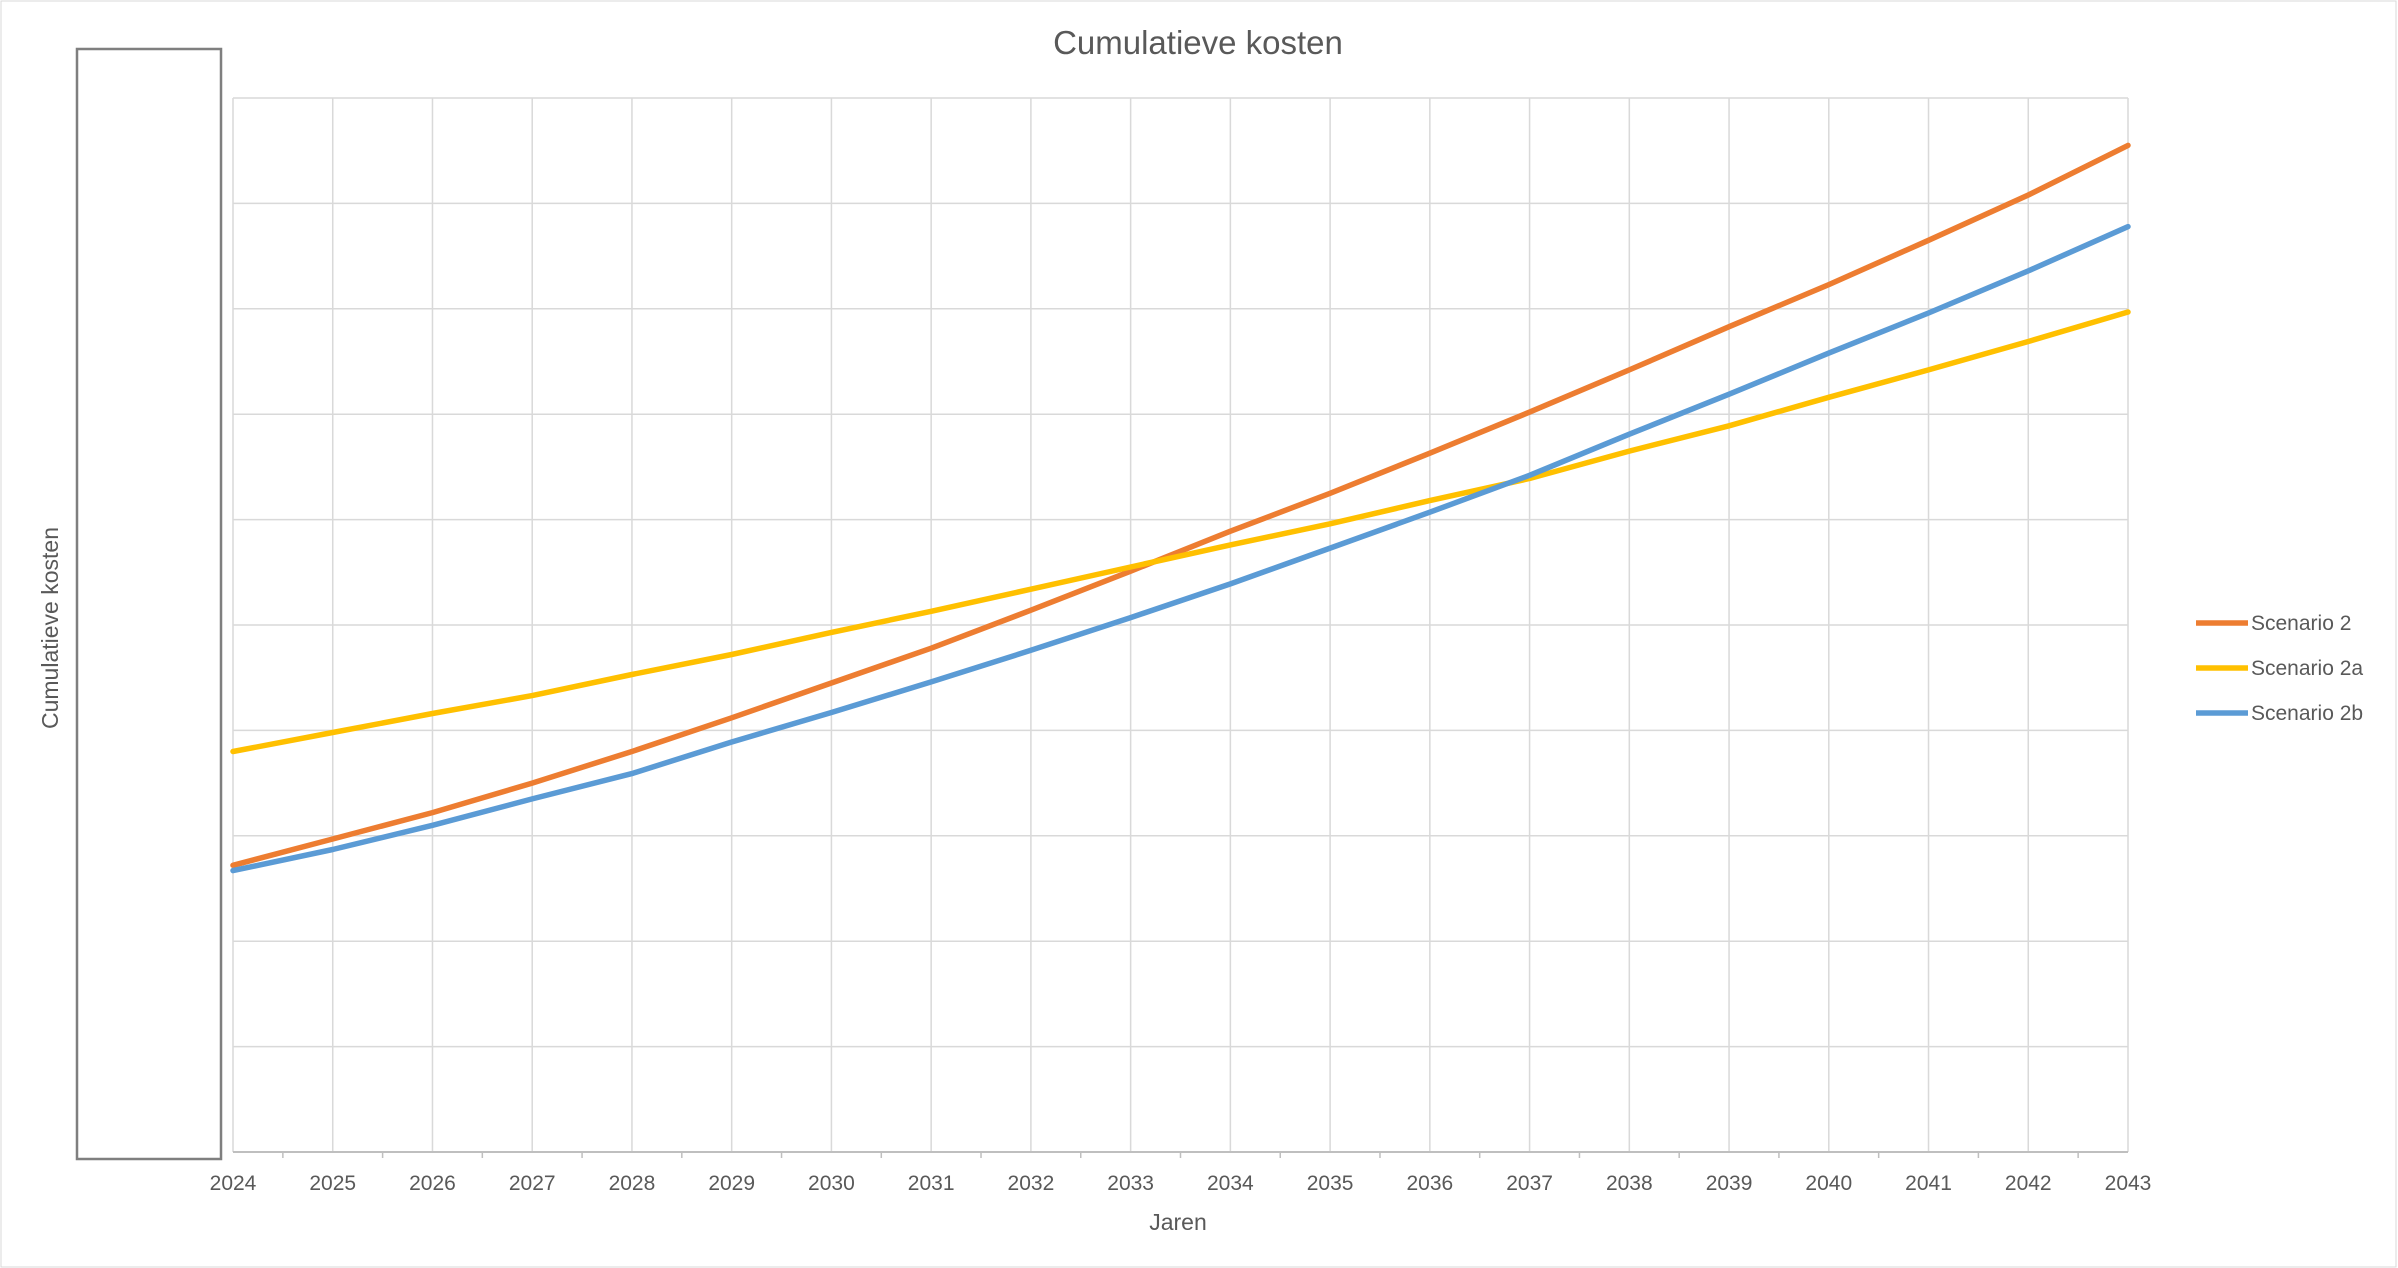  What do you see at coordinates (149, 604) in the screenshot?
I see `y-axis-label-box` at bounding box center [149, 604].